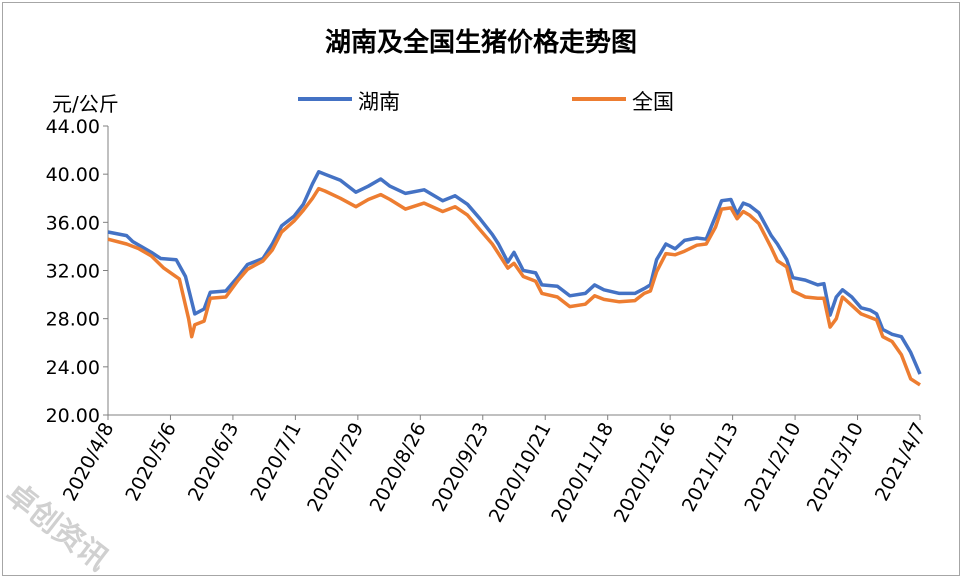 The image size is (962, 579). What do you see at coordinates (835, 467) in the screenshot?
I see `x-tick-label: 2021/3/10` at bounding box center [835, 467].